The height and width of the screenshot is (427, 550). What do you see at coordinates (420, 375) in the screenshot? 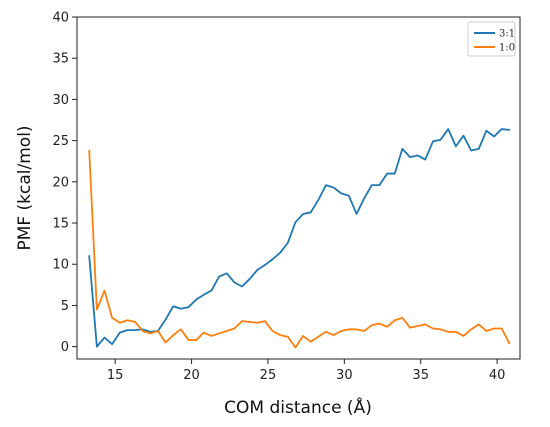
I see `x-tick-label: 35` at bounding box center [420, 375].